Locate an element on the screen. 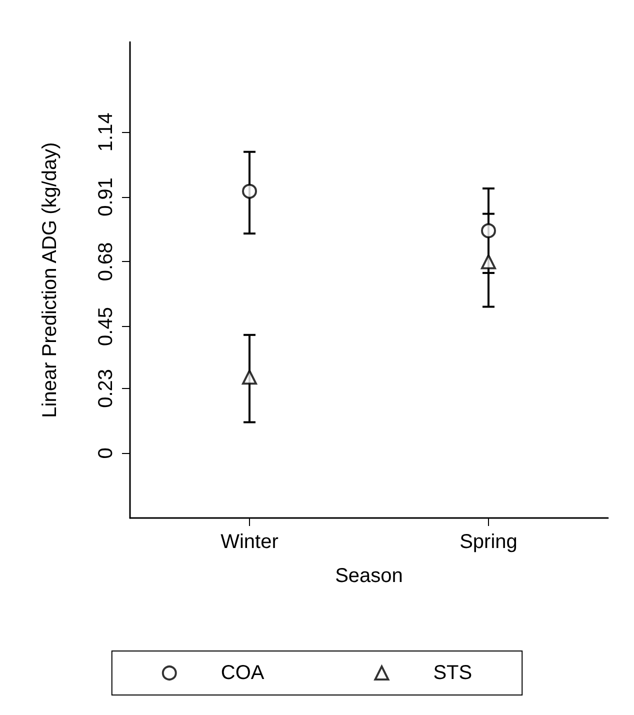 The width and height of the screenshot is (634, 715). y-tick-label: 0.68 is located at coordinates (106, 262).